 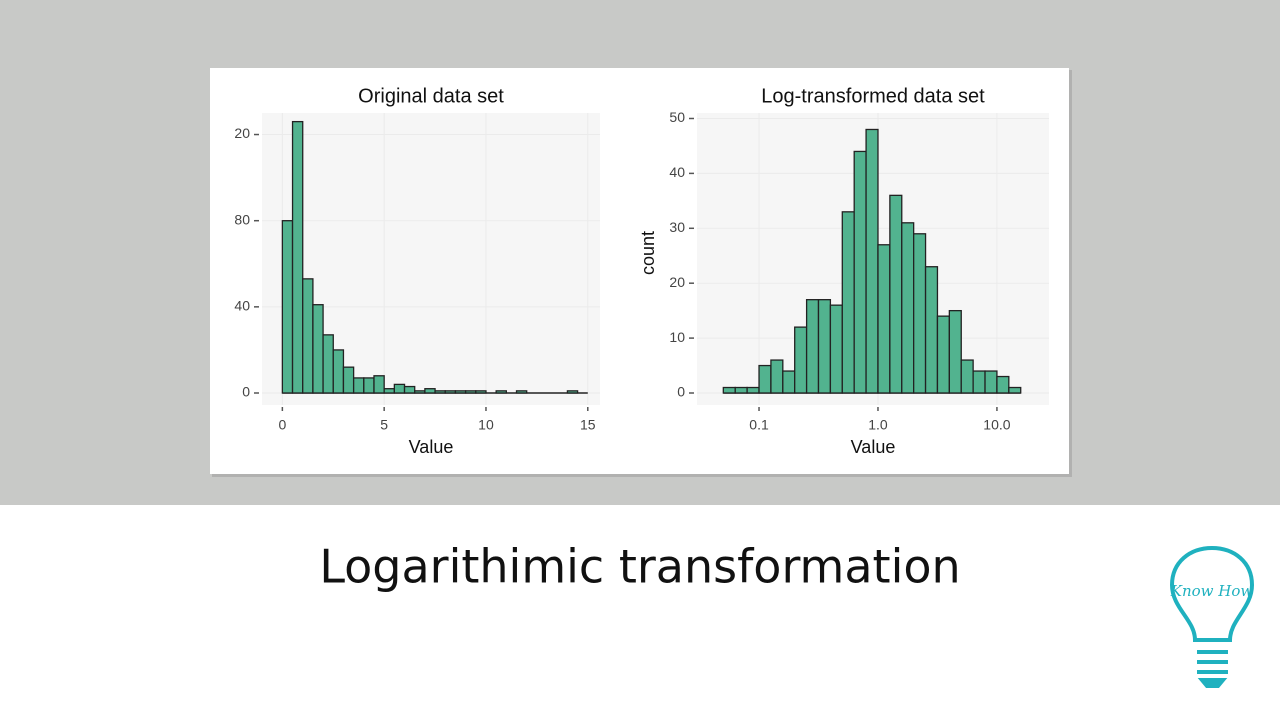 I want to click on logo-text: Know How, so click(x=1212, y=591).